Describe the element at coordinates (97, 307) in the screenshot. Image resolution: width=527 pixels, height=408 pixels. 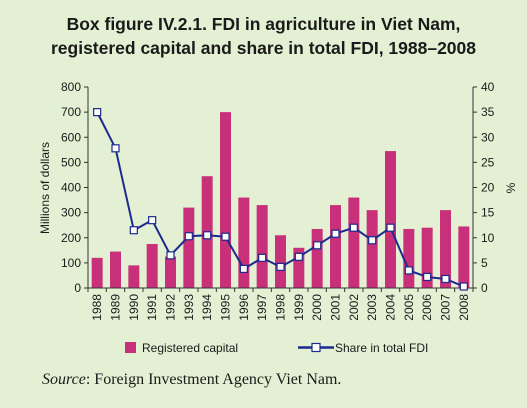
I see `x-tick-label: 1988` at that location.